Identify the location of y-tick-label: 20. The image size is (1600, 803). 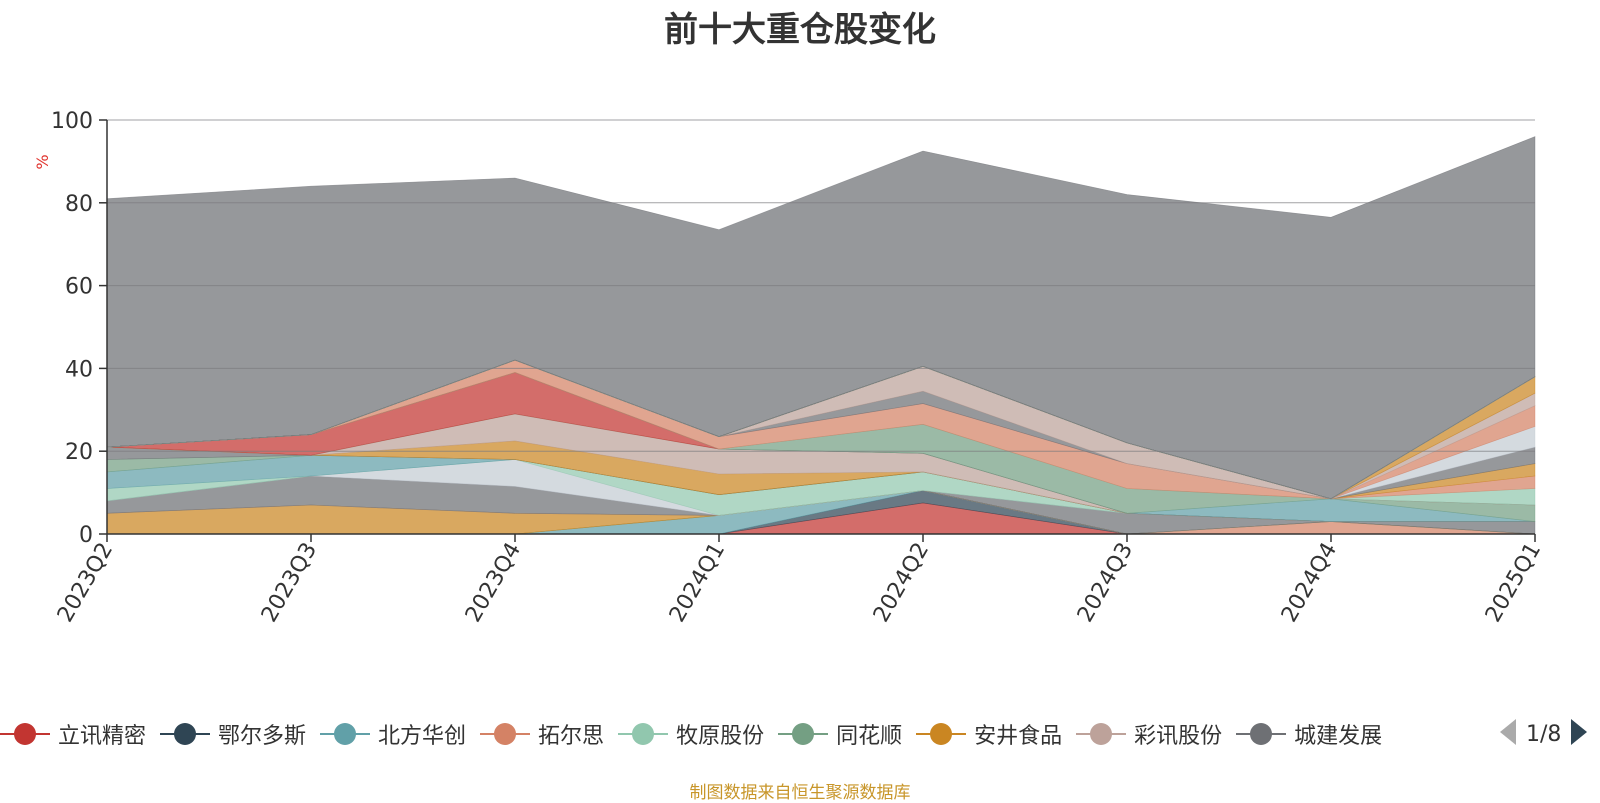
(79, 452).